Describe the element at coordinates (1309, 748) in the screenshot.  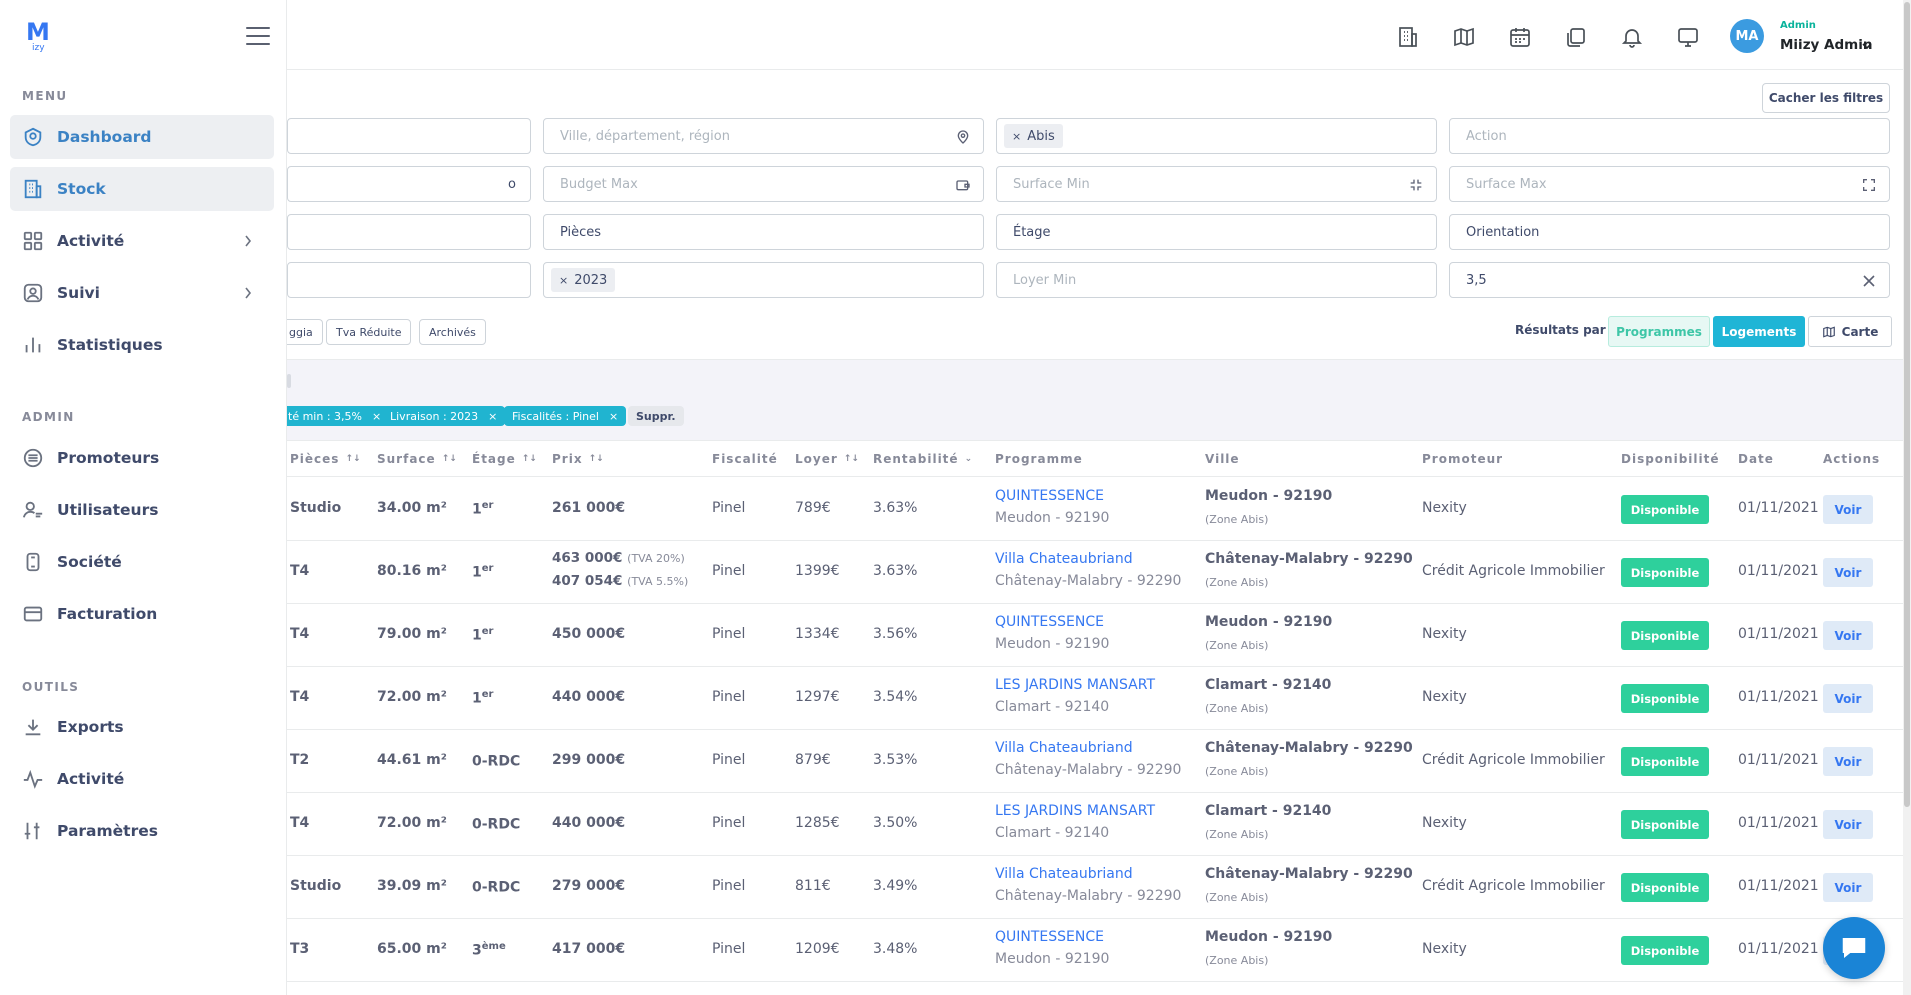
I see `cell-ville: Châtenay-Malabry - 92290` at that location.